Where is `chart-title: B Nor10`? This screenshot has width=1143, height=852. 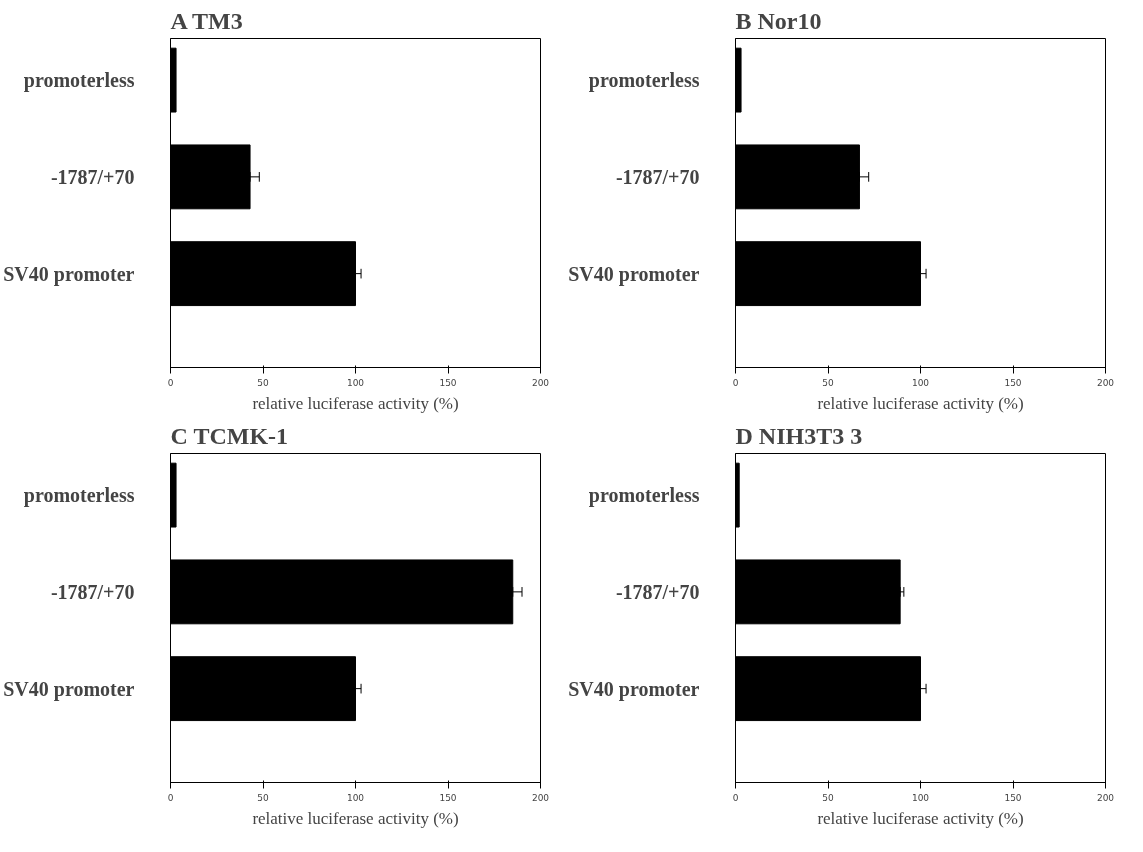
chart-title: B Nor10 is located at coordinates (778, 20).